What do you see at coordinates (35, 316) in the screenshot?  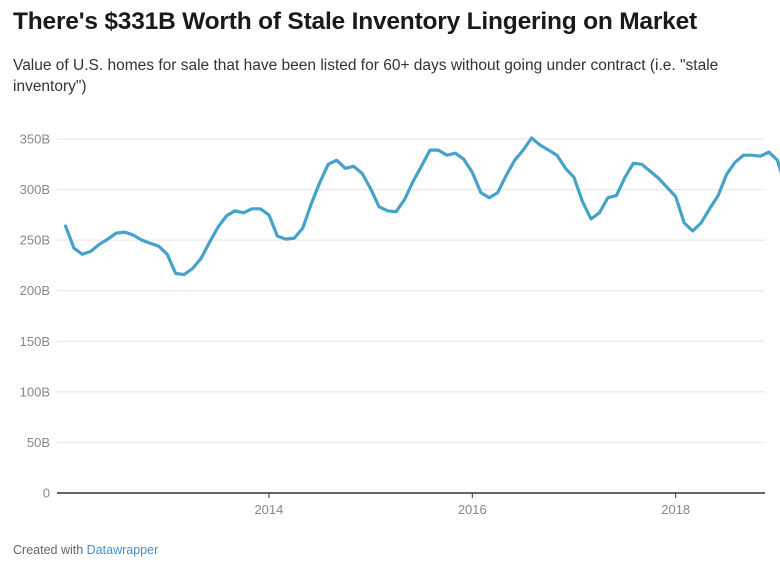 I see `y-axis-labels: 0 50B 100B 150B 200B 250B 300B 350B` at bounding box center [35, 316].